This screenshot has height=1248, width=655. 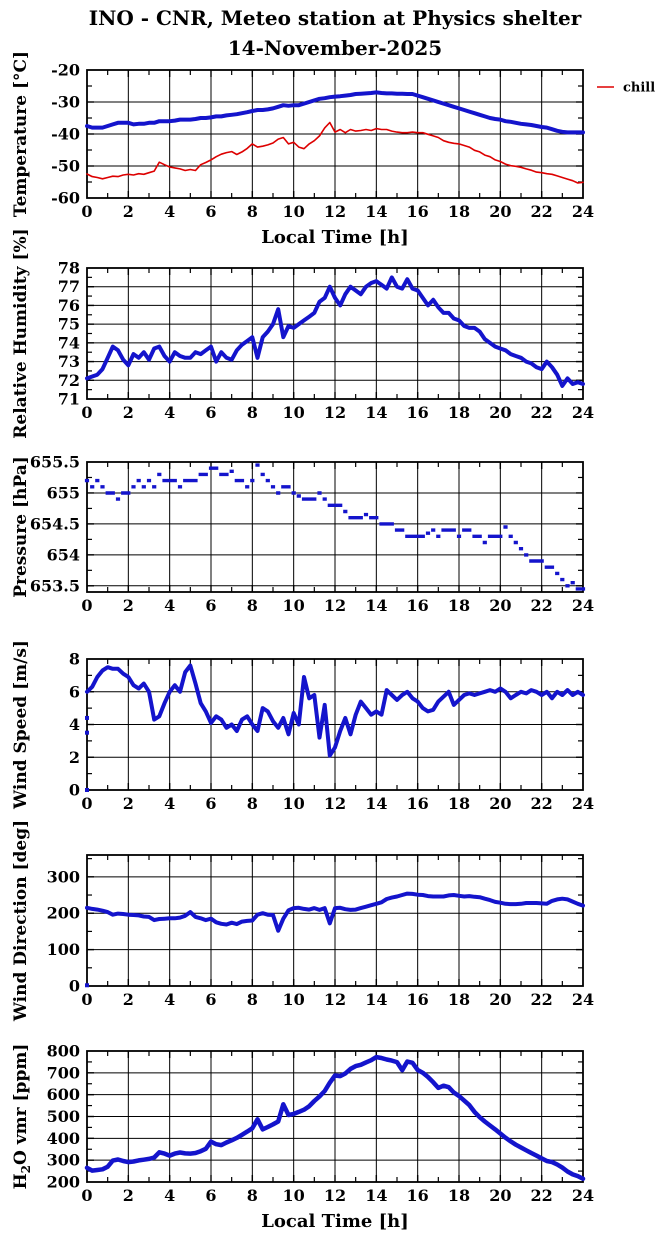 What do you see at coordinates (69, 268) in the screenshot?
I see `y-tick-label: 78` at bounding box center [69, 268].